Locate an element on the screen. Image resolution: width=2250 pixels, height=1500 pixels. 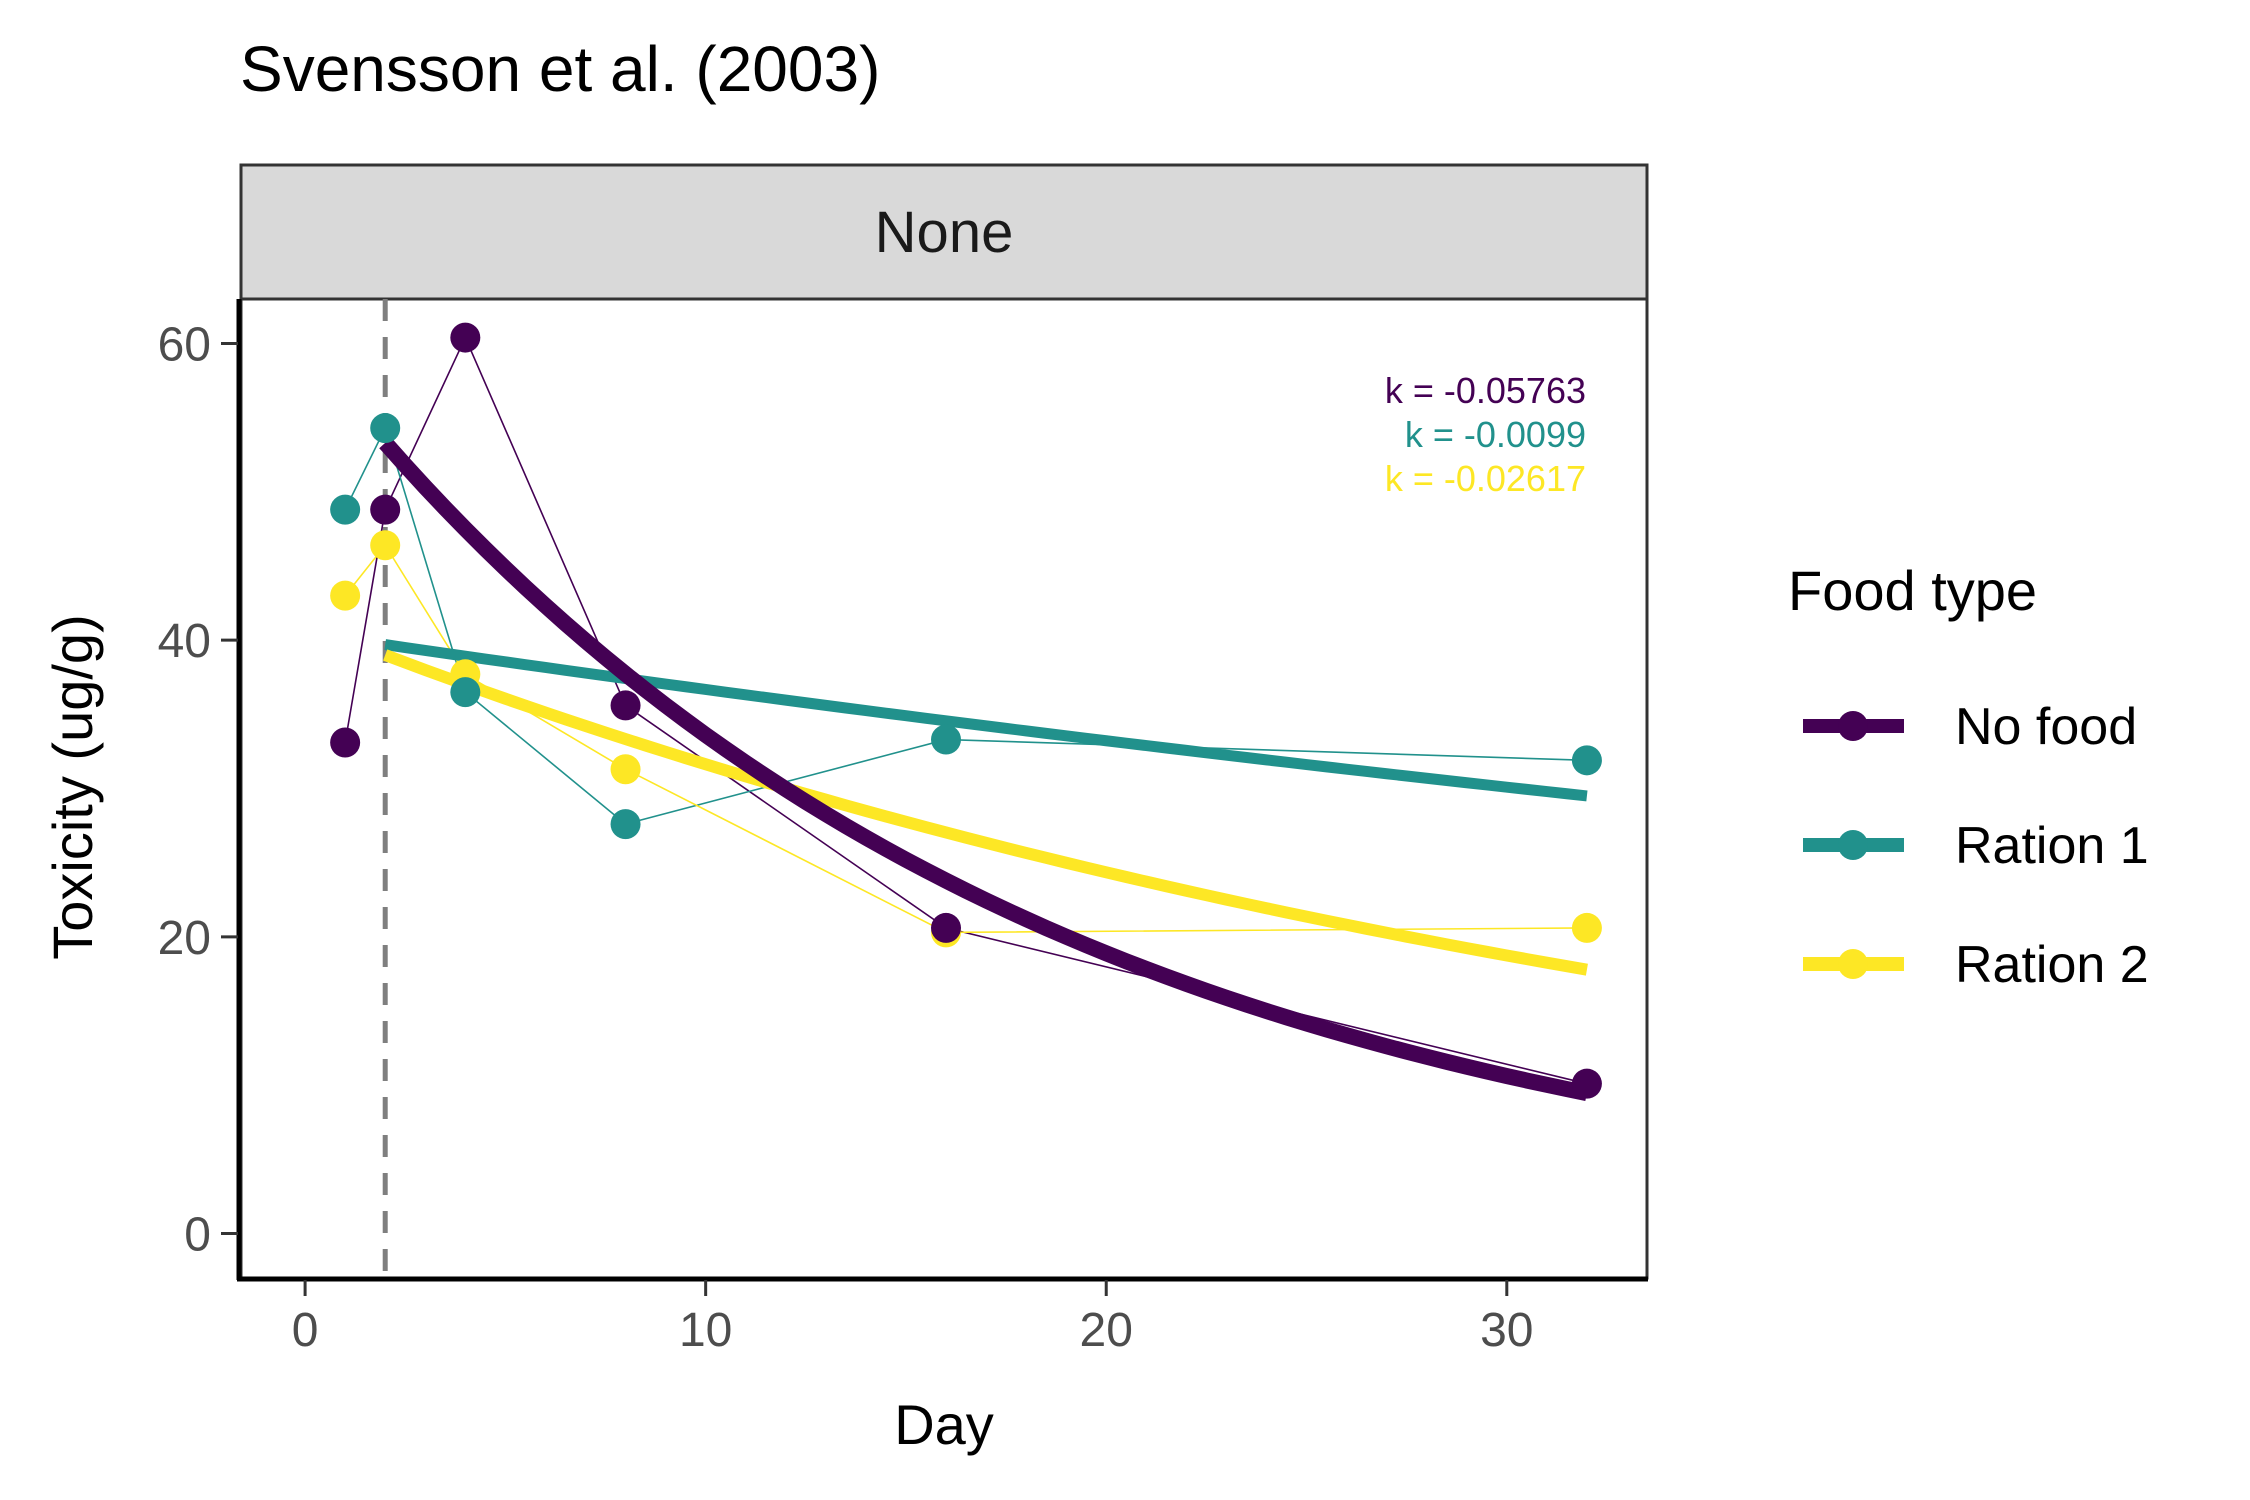
facet-strip is located at coordinates (944, 232).